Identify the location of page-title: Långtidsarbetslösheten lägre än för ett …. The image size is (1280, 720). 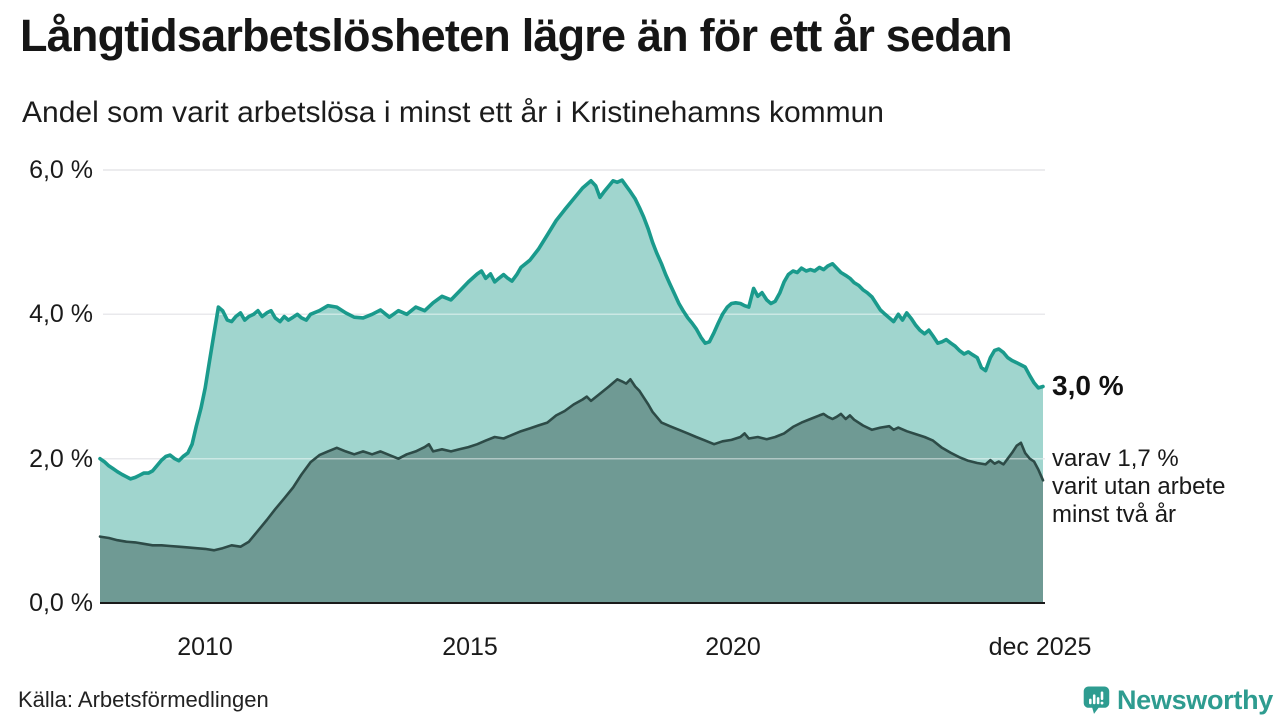
(516, 35).